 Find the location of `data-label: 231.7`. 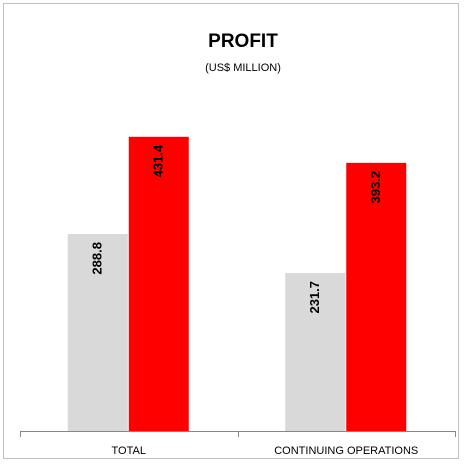

data-label: 231.7 is located at coordinates (314, 297).